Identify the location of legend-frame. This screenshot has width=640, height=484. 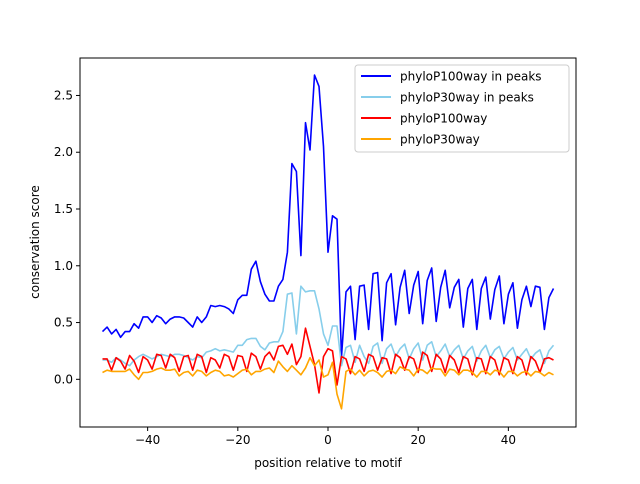
(462, 108).